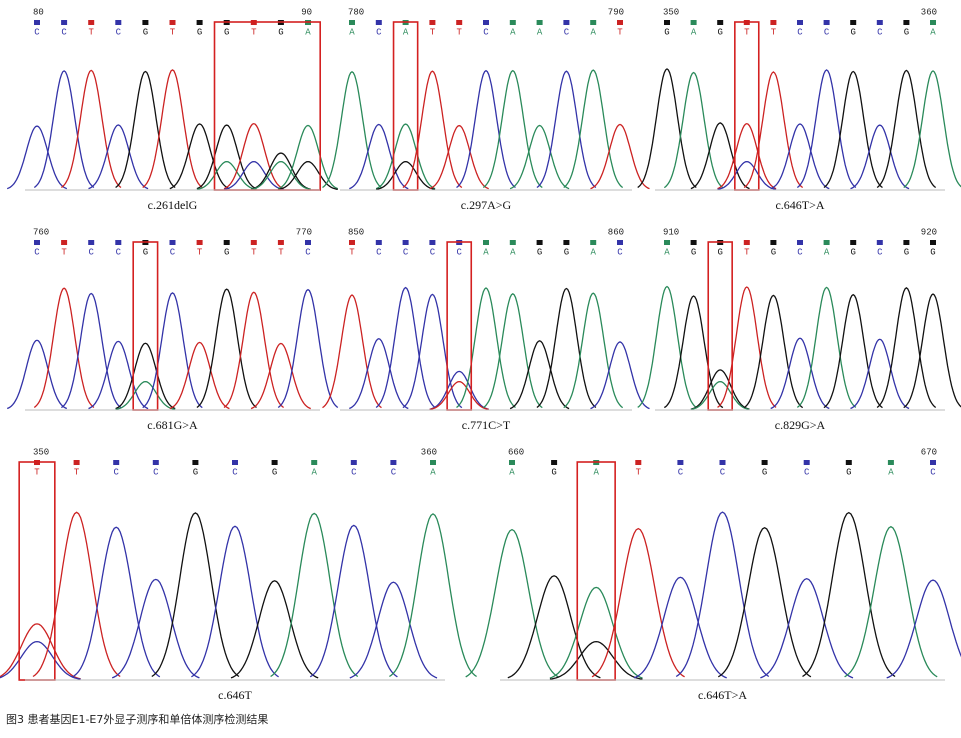  What do you see at coordinates (235, 695) in the screenshot?
I see `panel-label: c.646T` at bounding box center [235, 695].